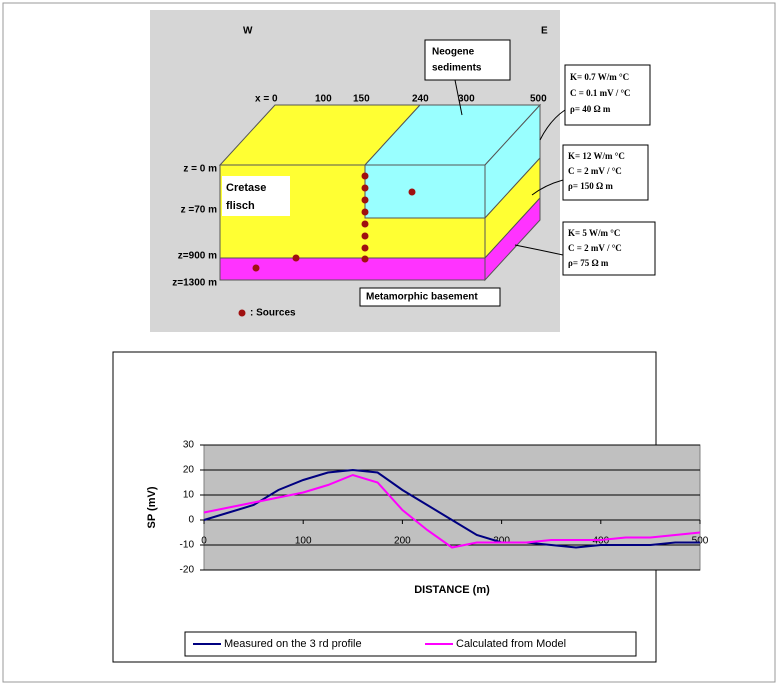 The width and height of the screenshot is (779, 691). Describe the element at coordinates (599, 77) in the screenshot. I see `prop: K= 0.7 W/m °C` at that location.